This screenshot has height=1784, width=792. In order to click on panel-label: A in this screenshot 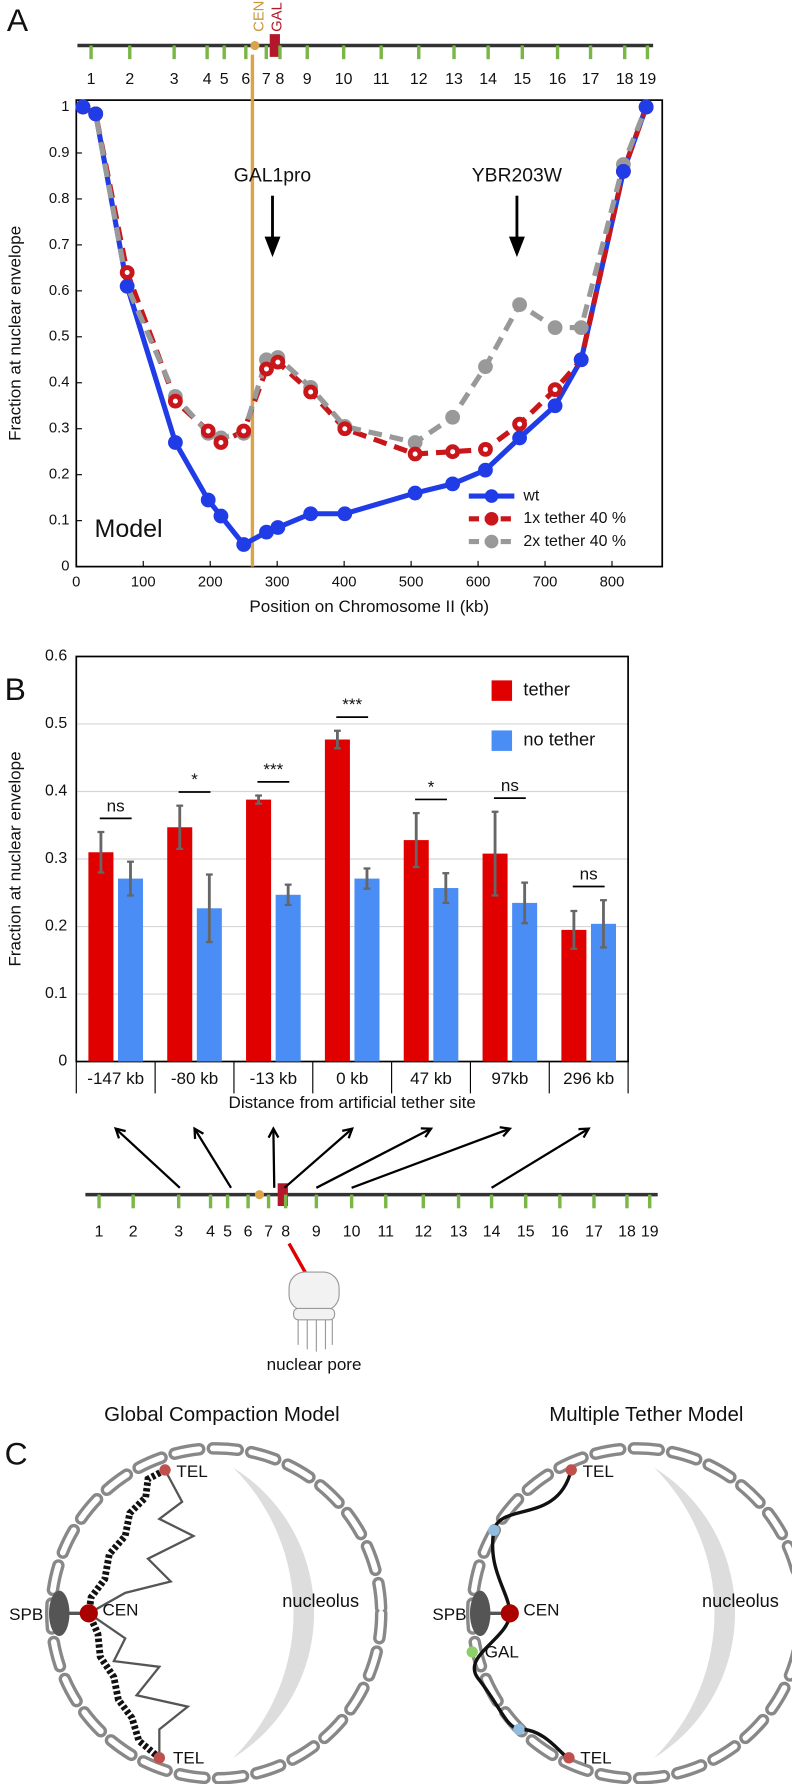, I will do `click(18, 20)`.